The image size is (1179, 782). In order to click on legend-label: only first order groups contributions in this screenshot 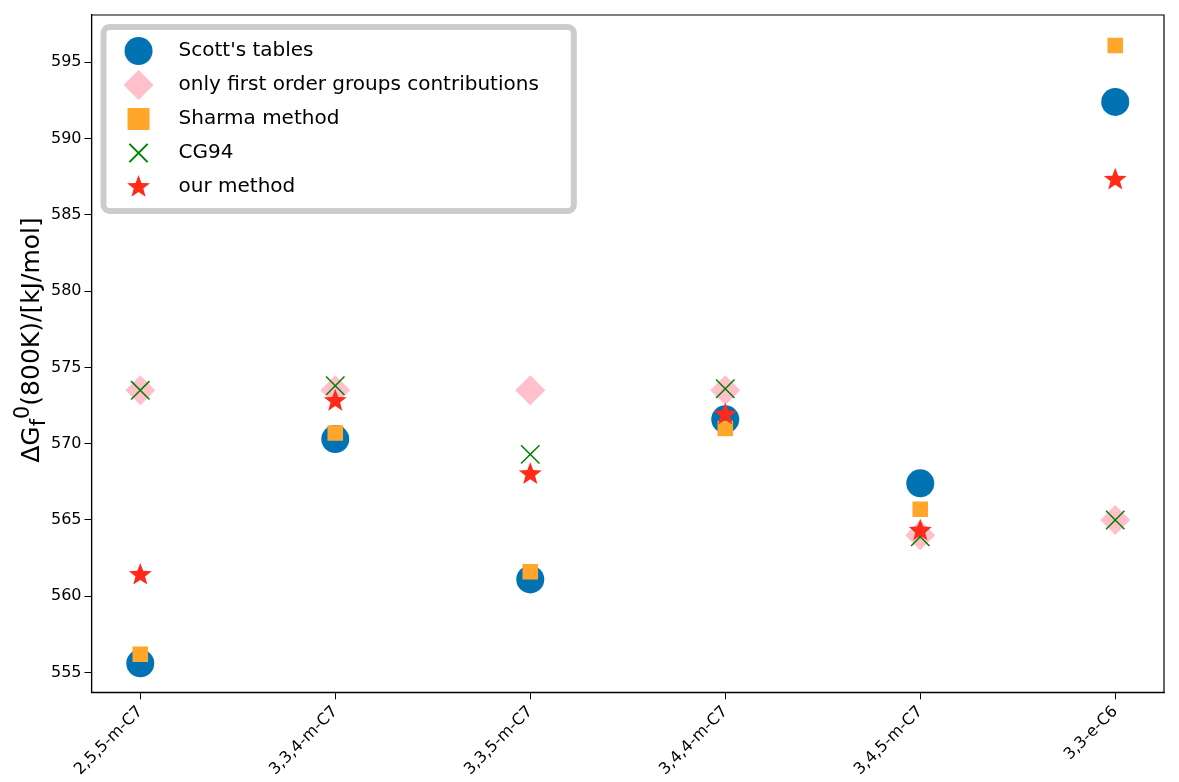, I will do `click(358, 83)`.